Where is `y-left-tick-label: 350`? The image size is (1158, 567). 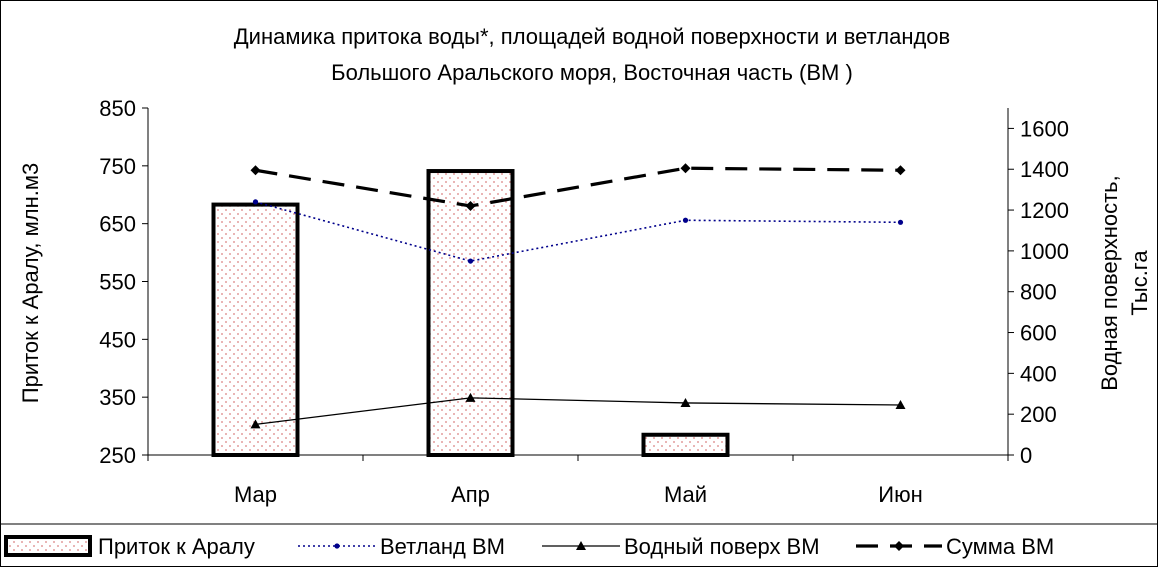 y-left-tick-label: 350 is located at coordinates (117, 397).